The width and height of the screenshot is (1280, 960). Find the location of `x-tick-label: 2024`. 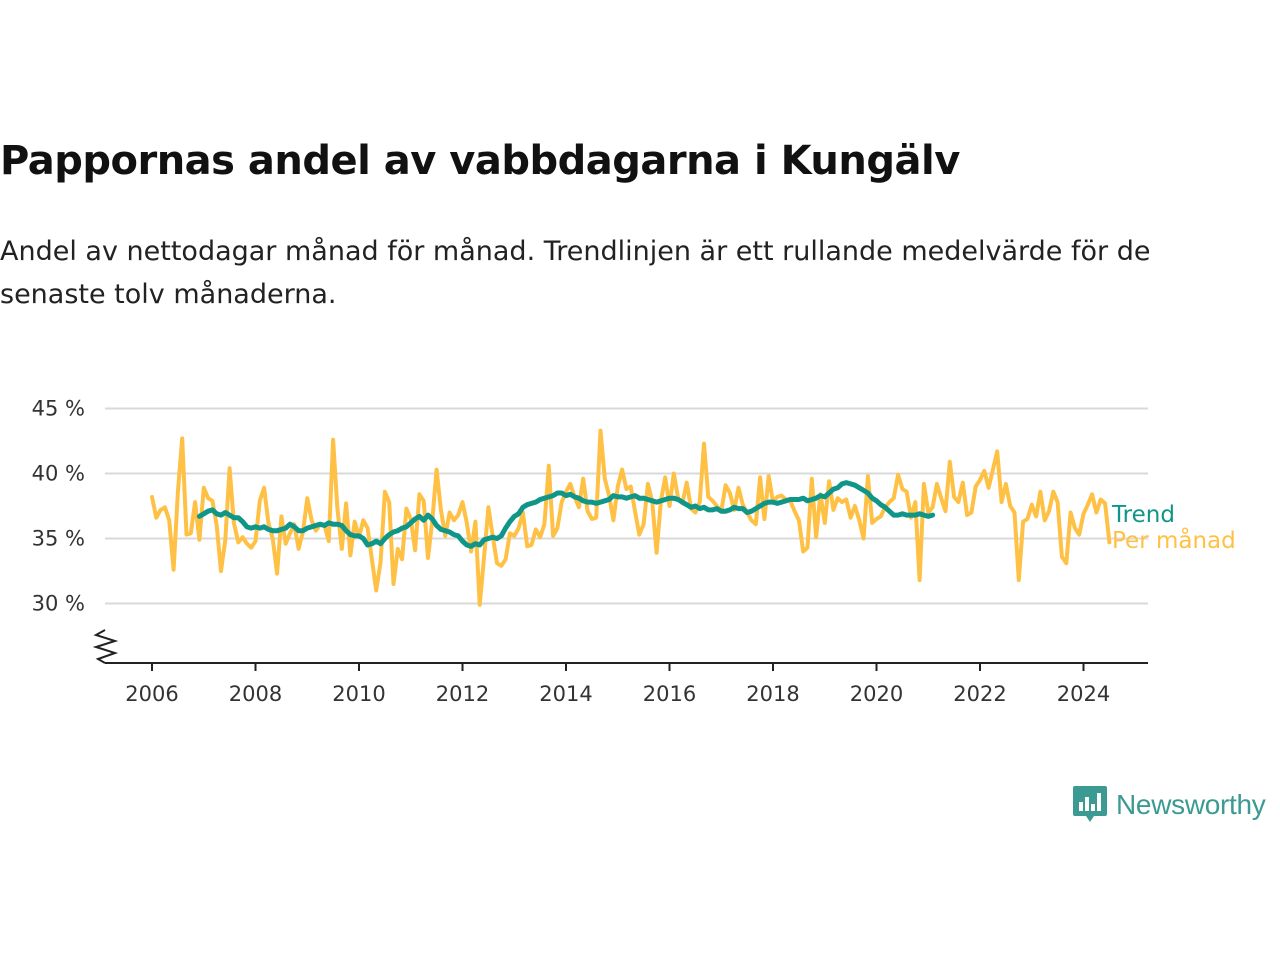

x-tick-label: 2024 is located at coordinates (1083, 694).